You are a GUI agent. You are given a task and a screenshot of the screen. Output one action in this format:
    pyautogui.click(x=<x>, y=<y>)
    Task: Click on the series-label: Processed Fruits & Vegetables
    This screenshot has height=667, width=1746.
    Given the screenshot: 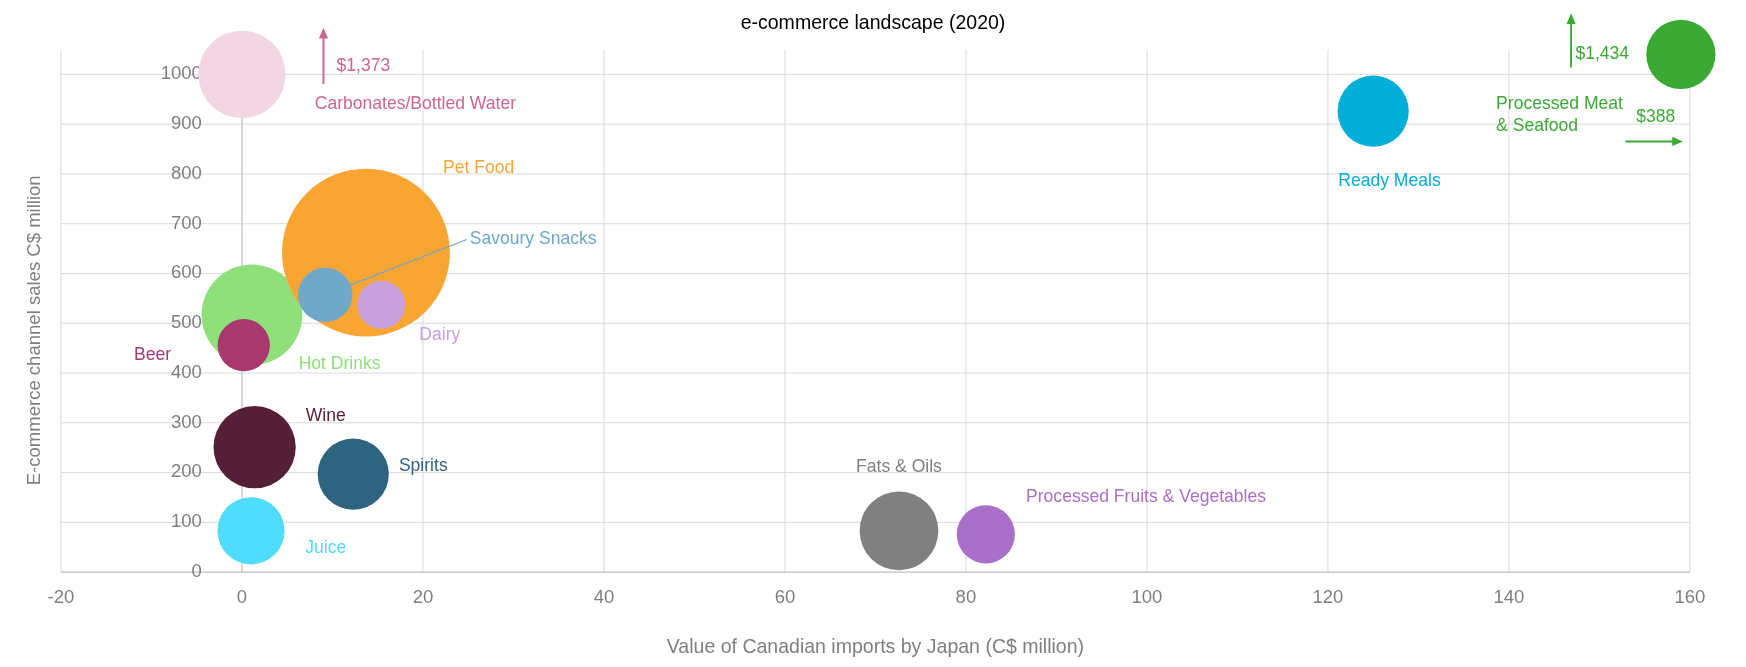 What is the action you would take?
    pyautogui.click(x=1146, y=495)
    